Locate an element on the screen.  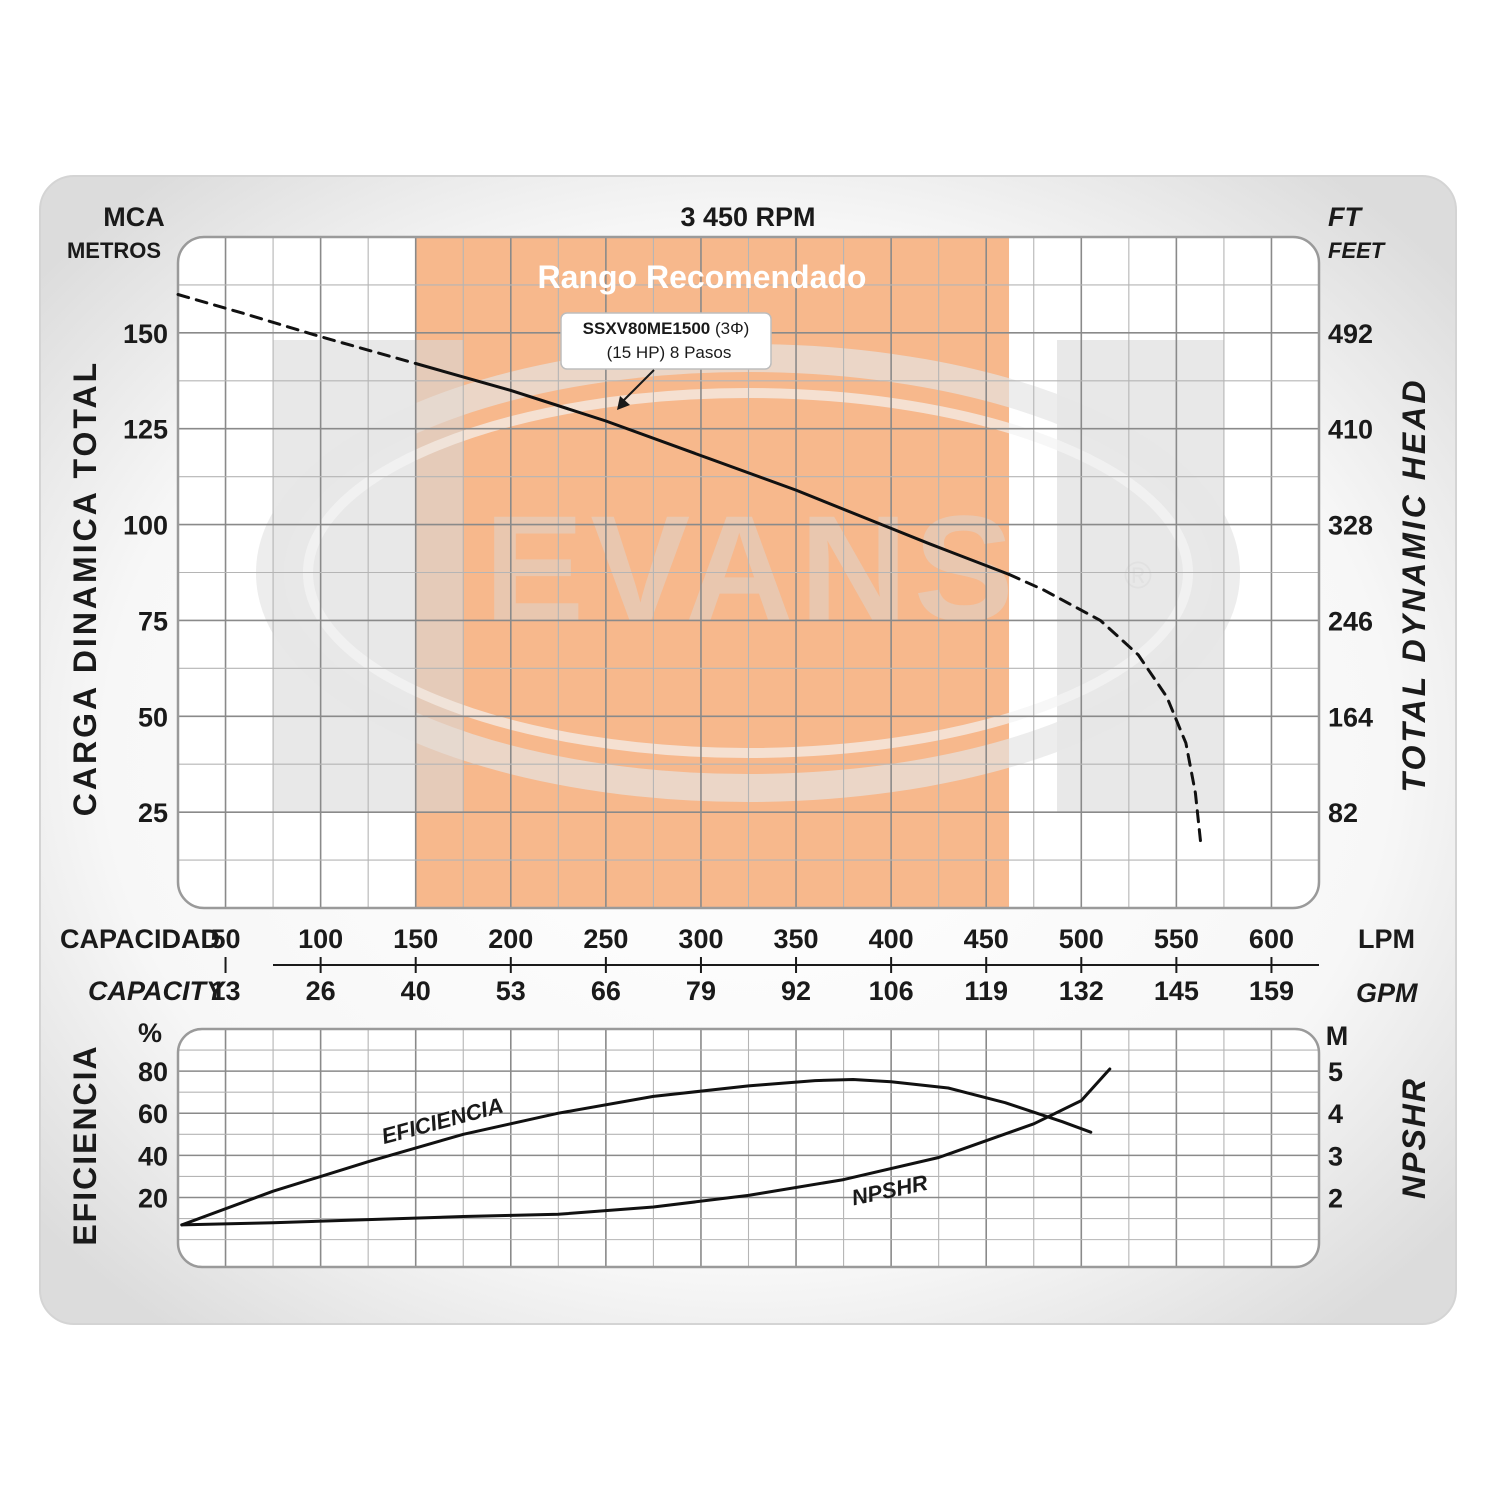
x-tick-label: 50 is located at coordinates (226, 939).